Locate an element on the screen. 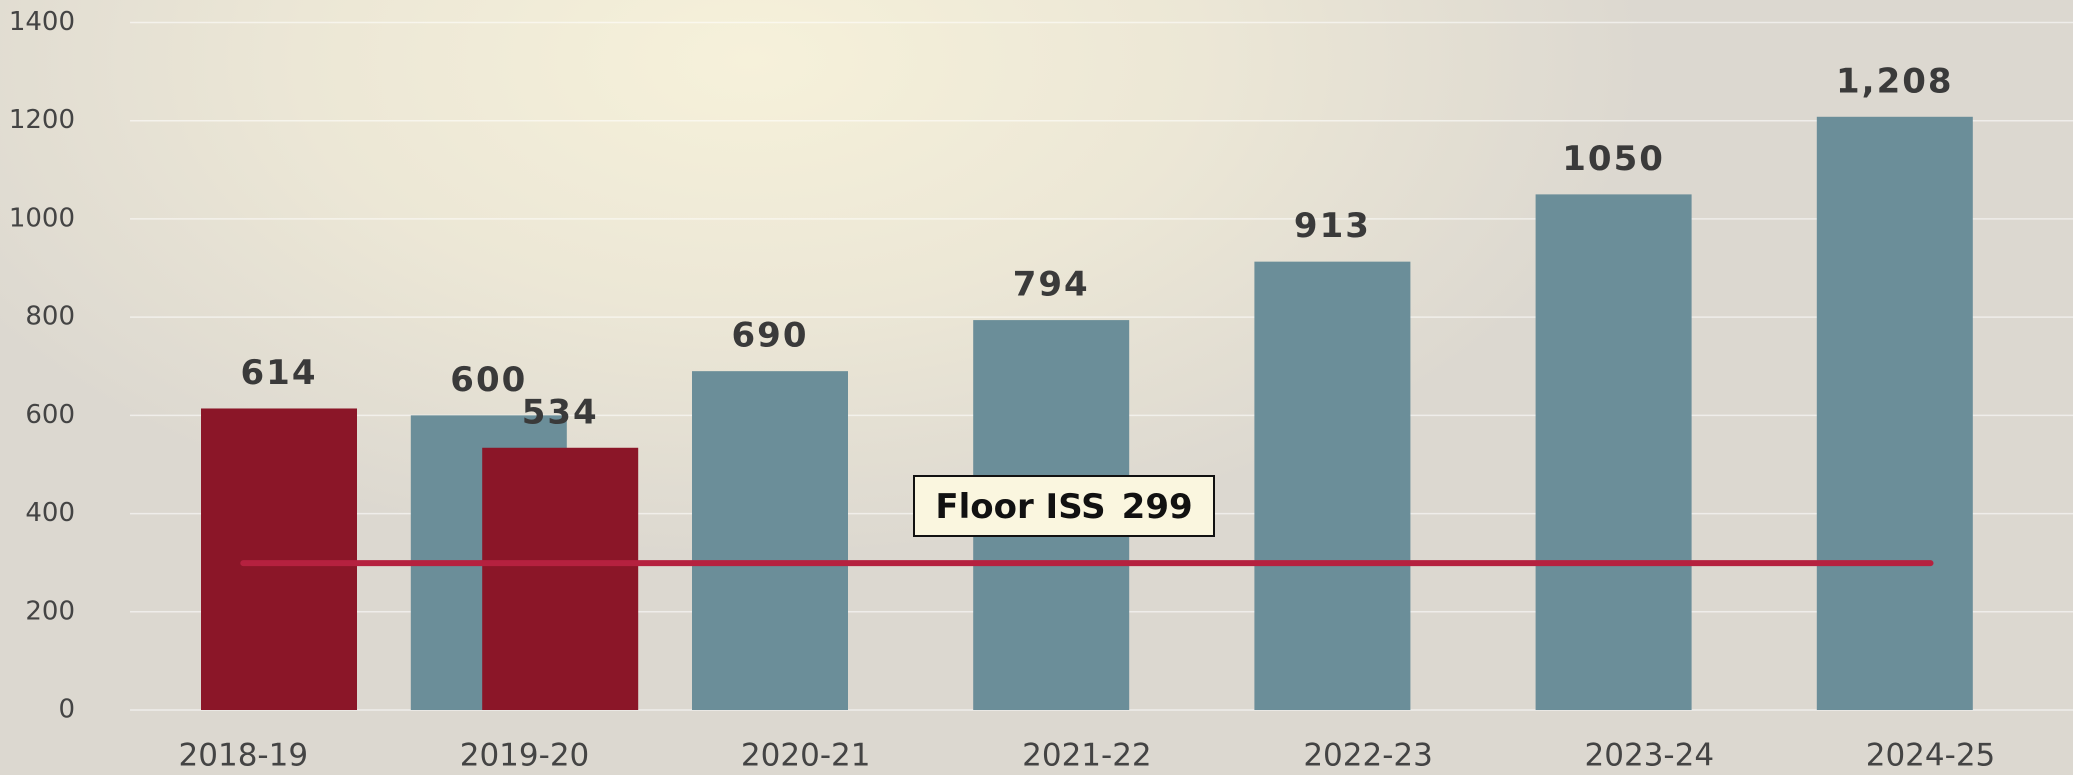 This screenshot has width=2073, height=775. y-tick-label: 600 is located at coordinates (50, 415).